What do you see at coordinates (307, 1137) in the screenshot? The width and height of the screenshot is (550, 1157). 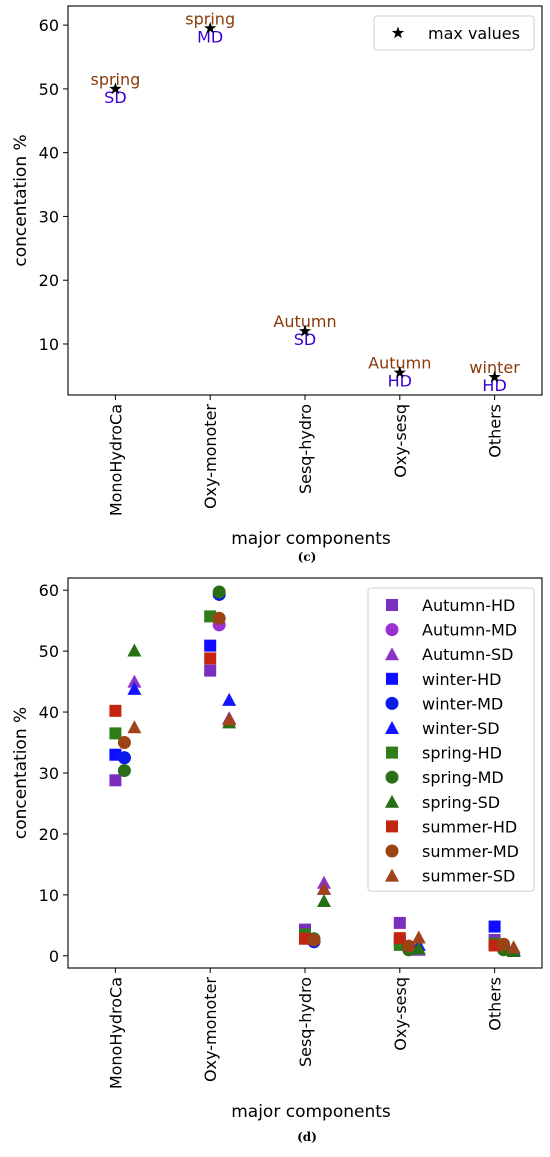 I see `panel-label: (d)` at bounding box center [307, 1137].